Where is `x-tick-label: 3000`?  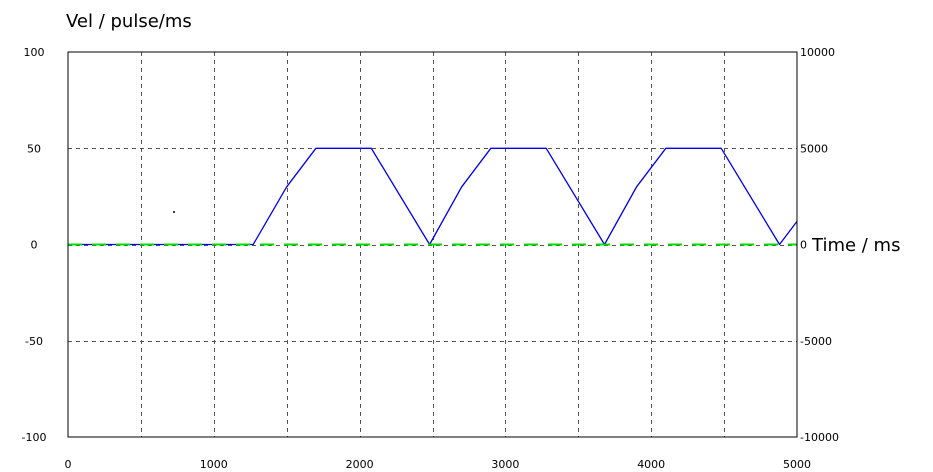
x-tick-label: 3000 is located at coordinates (505, 464).